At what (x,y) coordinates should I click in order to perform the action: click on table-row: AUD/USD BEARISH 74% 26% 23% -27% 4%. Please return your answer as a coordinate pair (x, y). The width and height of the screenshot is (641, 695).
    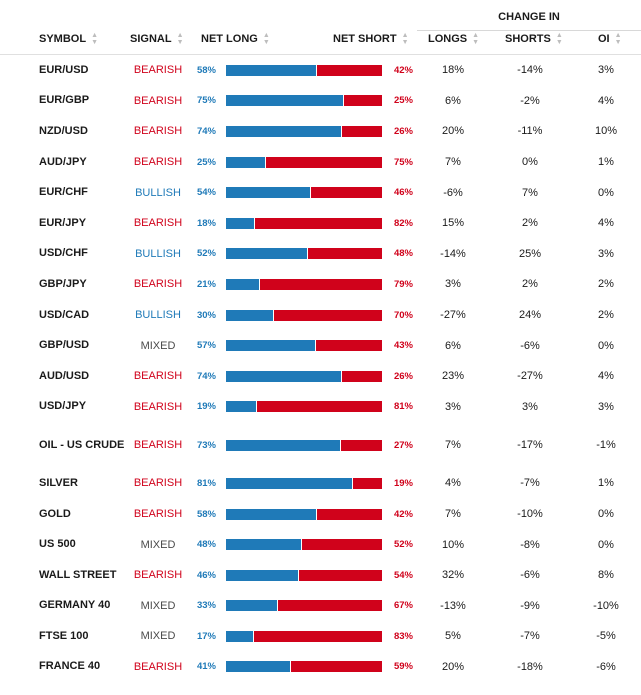
    Looking at the image, I should click on (320, 376).